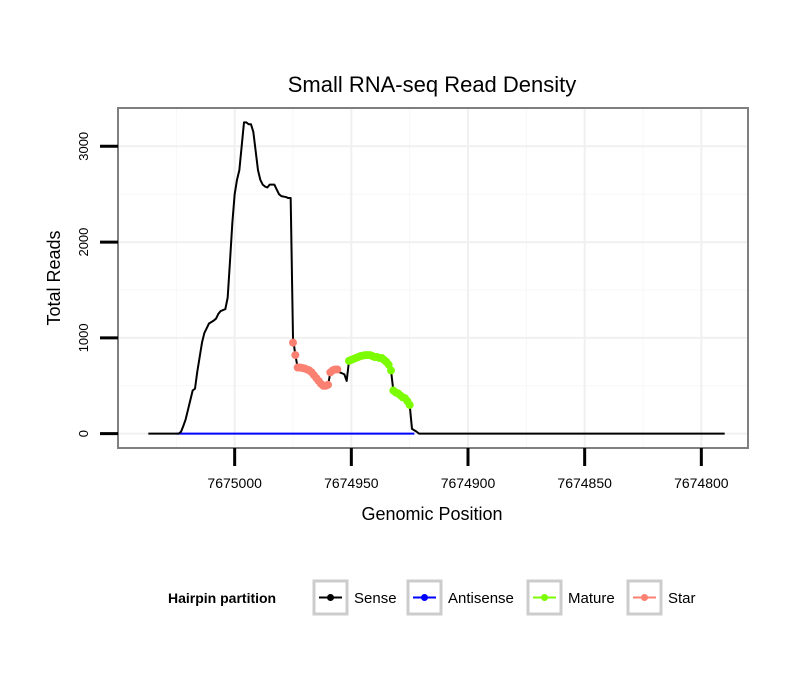 This screenshot has height=690, width=810. I want to click on legend-entry-antisense: Antisense, so click(460, 597).